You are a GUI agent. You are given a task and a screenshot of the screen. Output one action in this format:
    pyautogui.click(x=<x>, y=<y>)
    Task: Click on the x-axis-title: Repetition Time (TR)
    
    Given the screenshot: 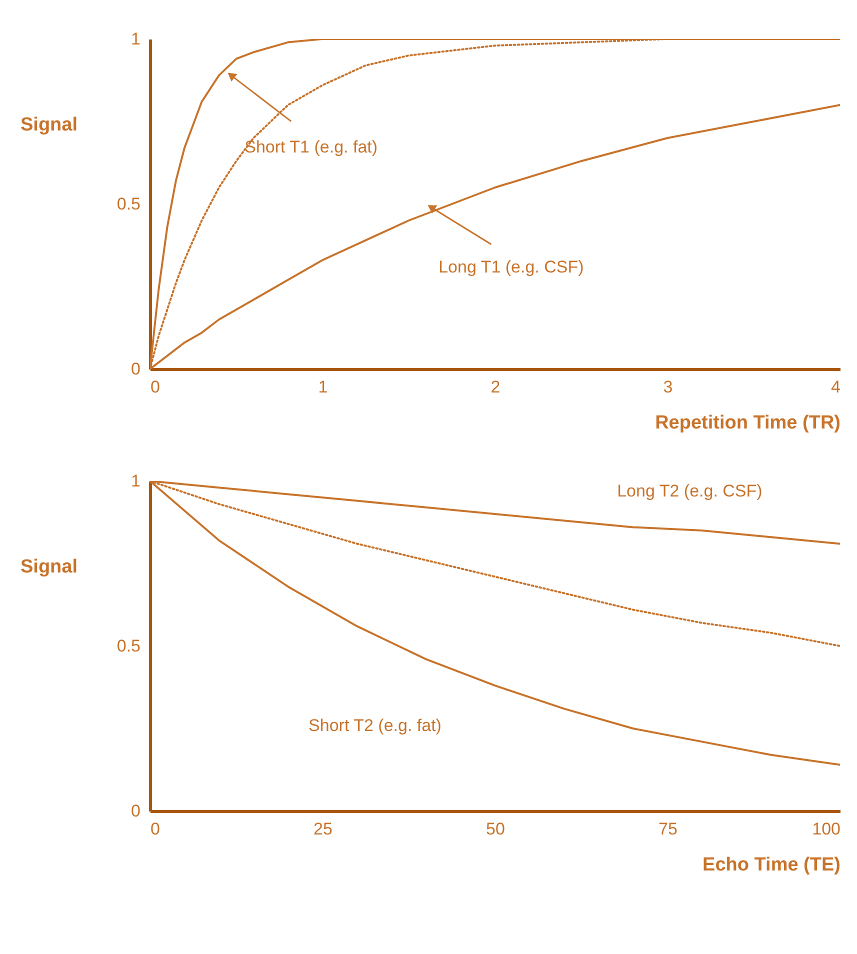 What is the action you would take?
    pyautogui.click(x=747, y=423)
    